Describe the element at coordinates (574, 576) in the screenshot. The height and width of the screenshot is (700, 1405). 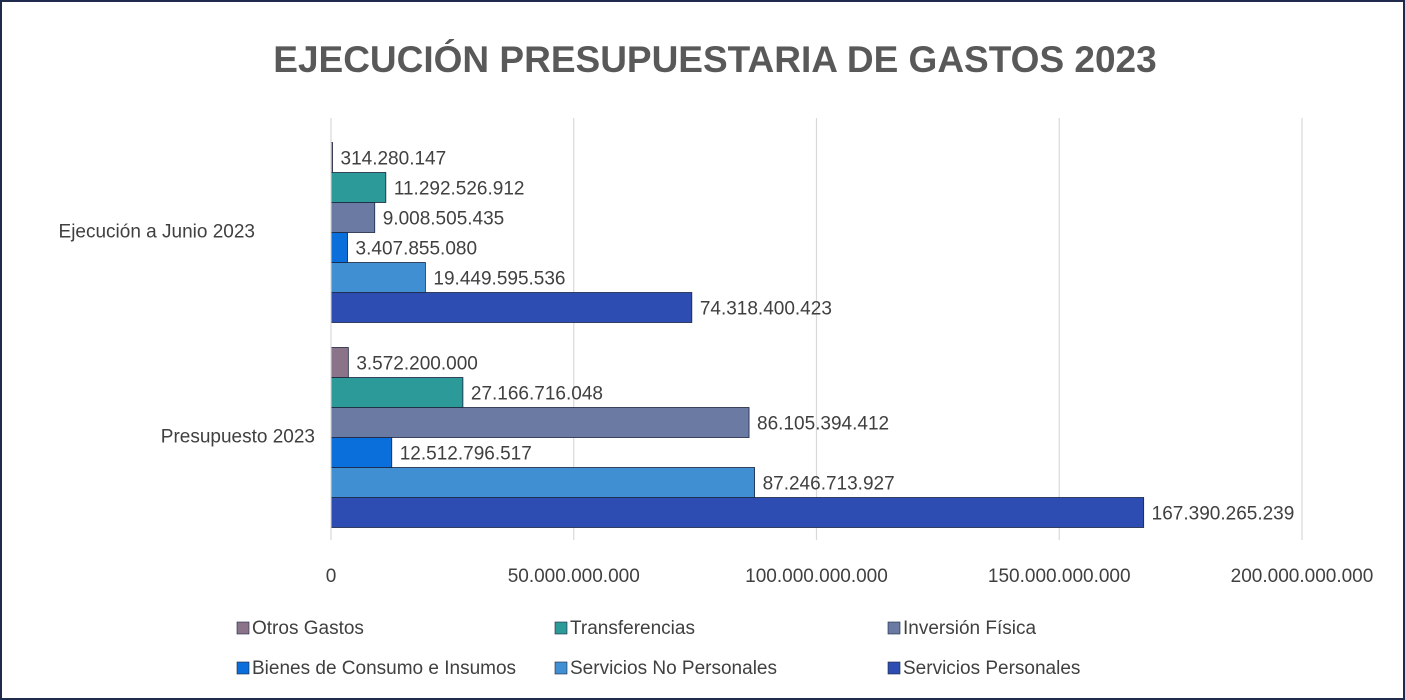
I see `x-tick-label: 50.000.000.000` at that location.